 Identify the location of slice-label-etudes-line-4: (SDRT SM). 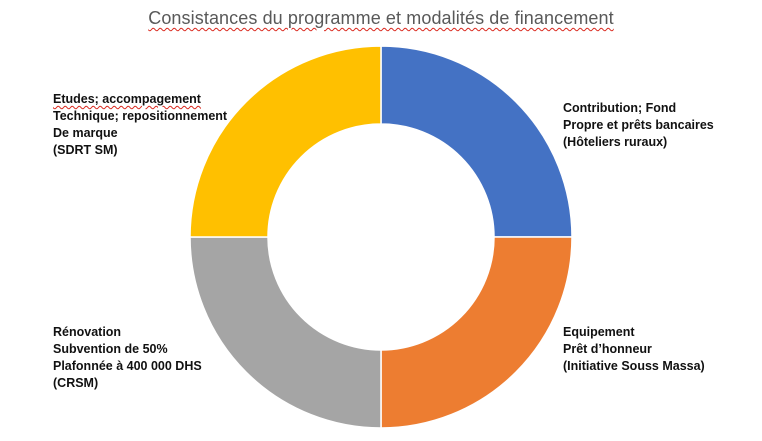
(85, 150).